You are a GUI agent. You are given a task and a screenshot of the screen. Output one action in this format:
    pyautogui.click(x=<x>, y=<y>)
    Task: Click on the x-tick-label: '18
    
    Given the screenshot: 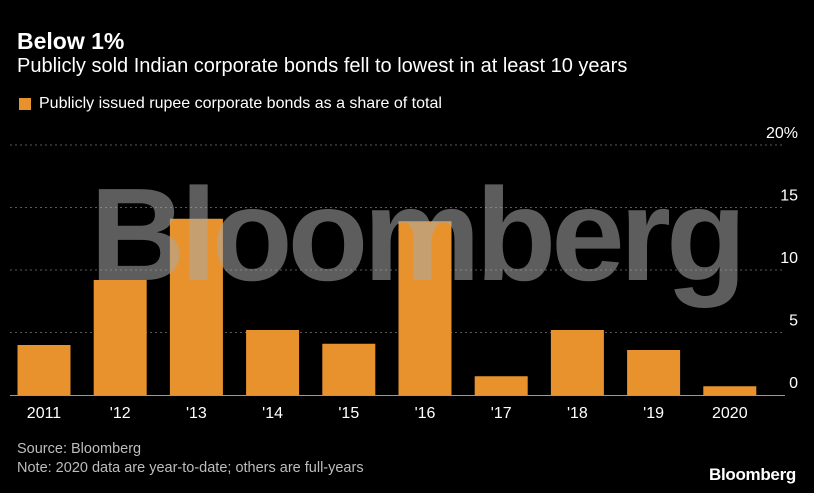 What is the action you would take?
    pyautogui.click(x=577, y=413)
    